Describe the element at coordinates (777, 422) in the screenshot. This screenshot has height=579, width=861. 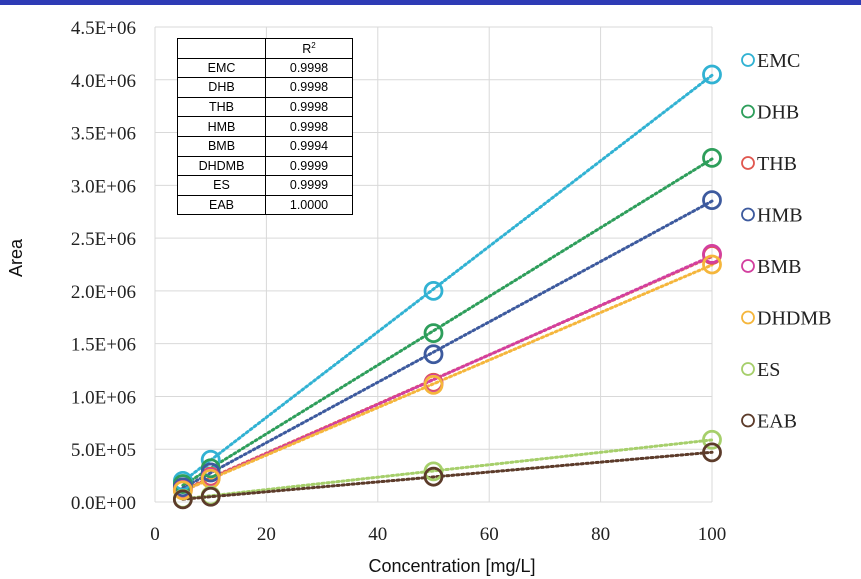
I see `legend-label: EAB` at that location.